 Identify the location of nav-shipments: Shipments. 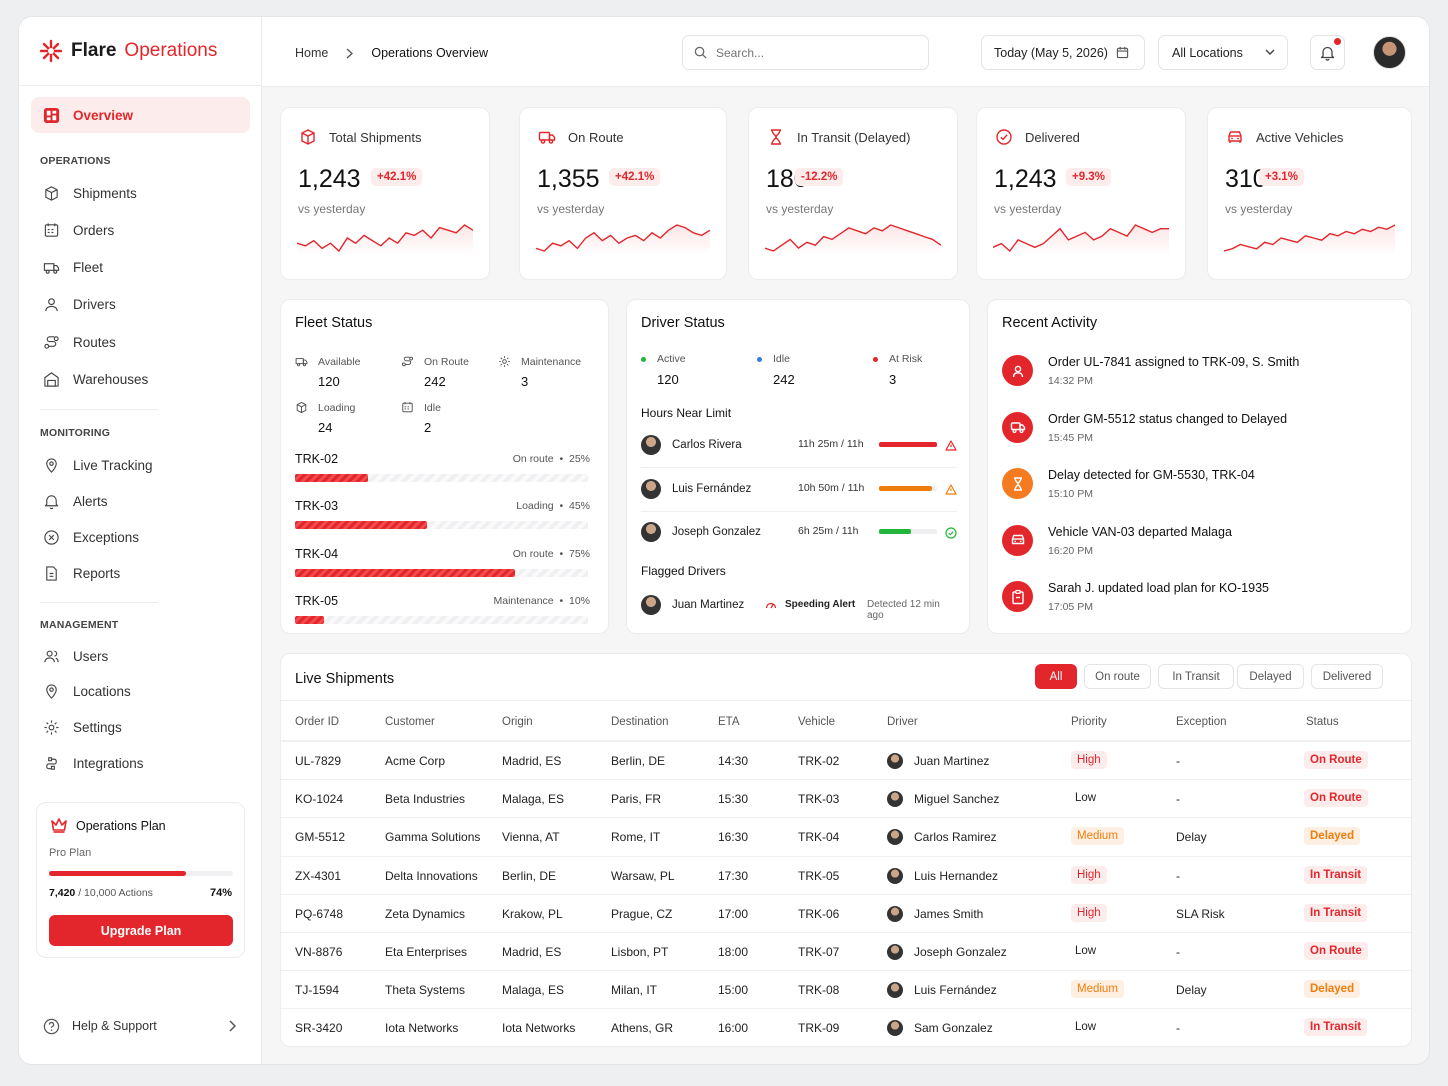
(140, 193).